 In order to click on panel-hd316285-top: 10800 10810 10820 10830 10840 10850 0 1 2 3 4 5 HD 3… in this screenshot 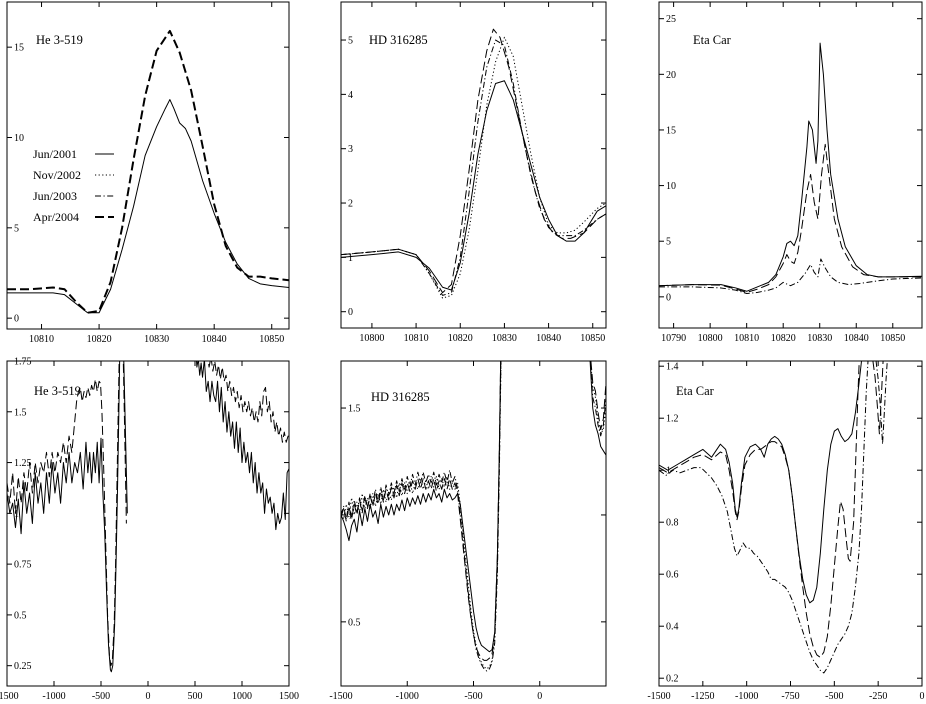, I will do `click(473, 172)`.